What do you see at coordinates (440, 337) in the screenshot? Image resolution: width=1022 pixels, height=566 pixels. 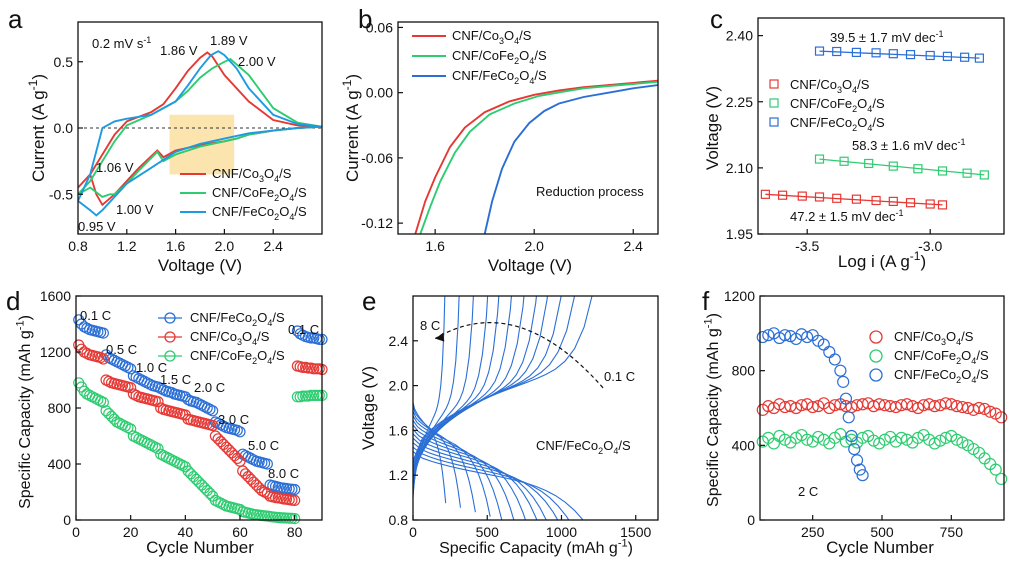 I see `trend-arrowhead` at bounding box center [440, 337].